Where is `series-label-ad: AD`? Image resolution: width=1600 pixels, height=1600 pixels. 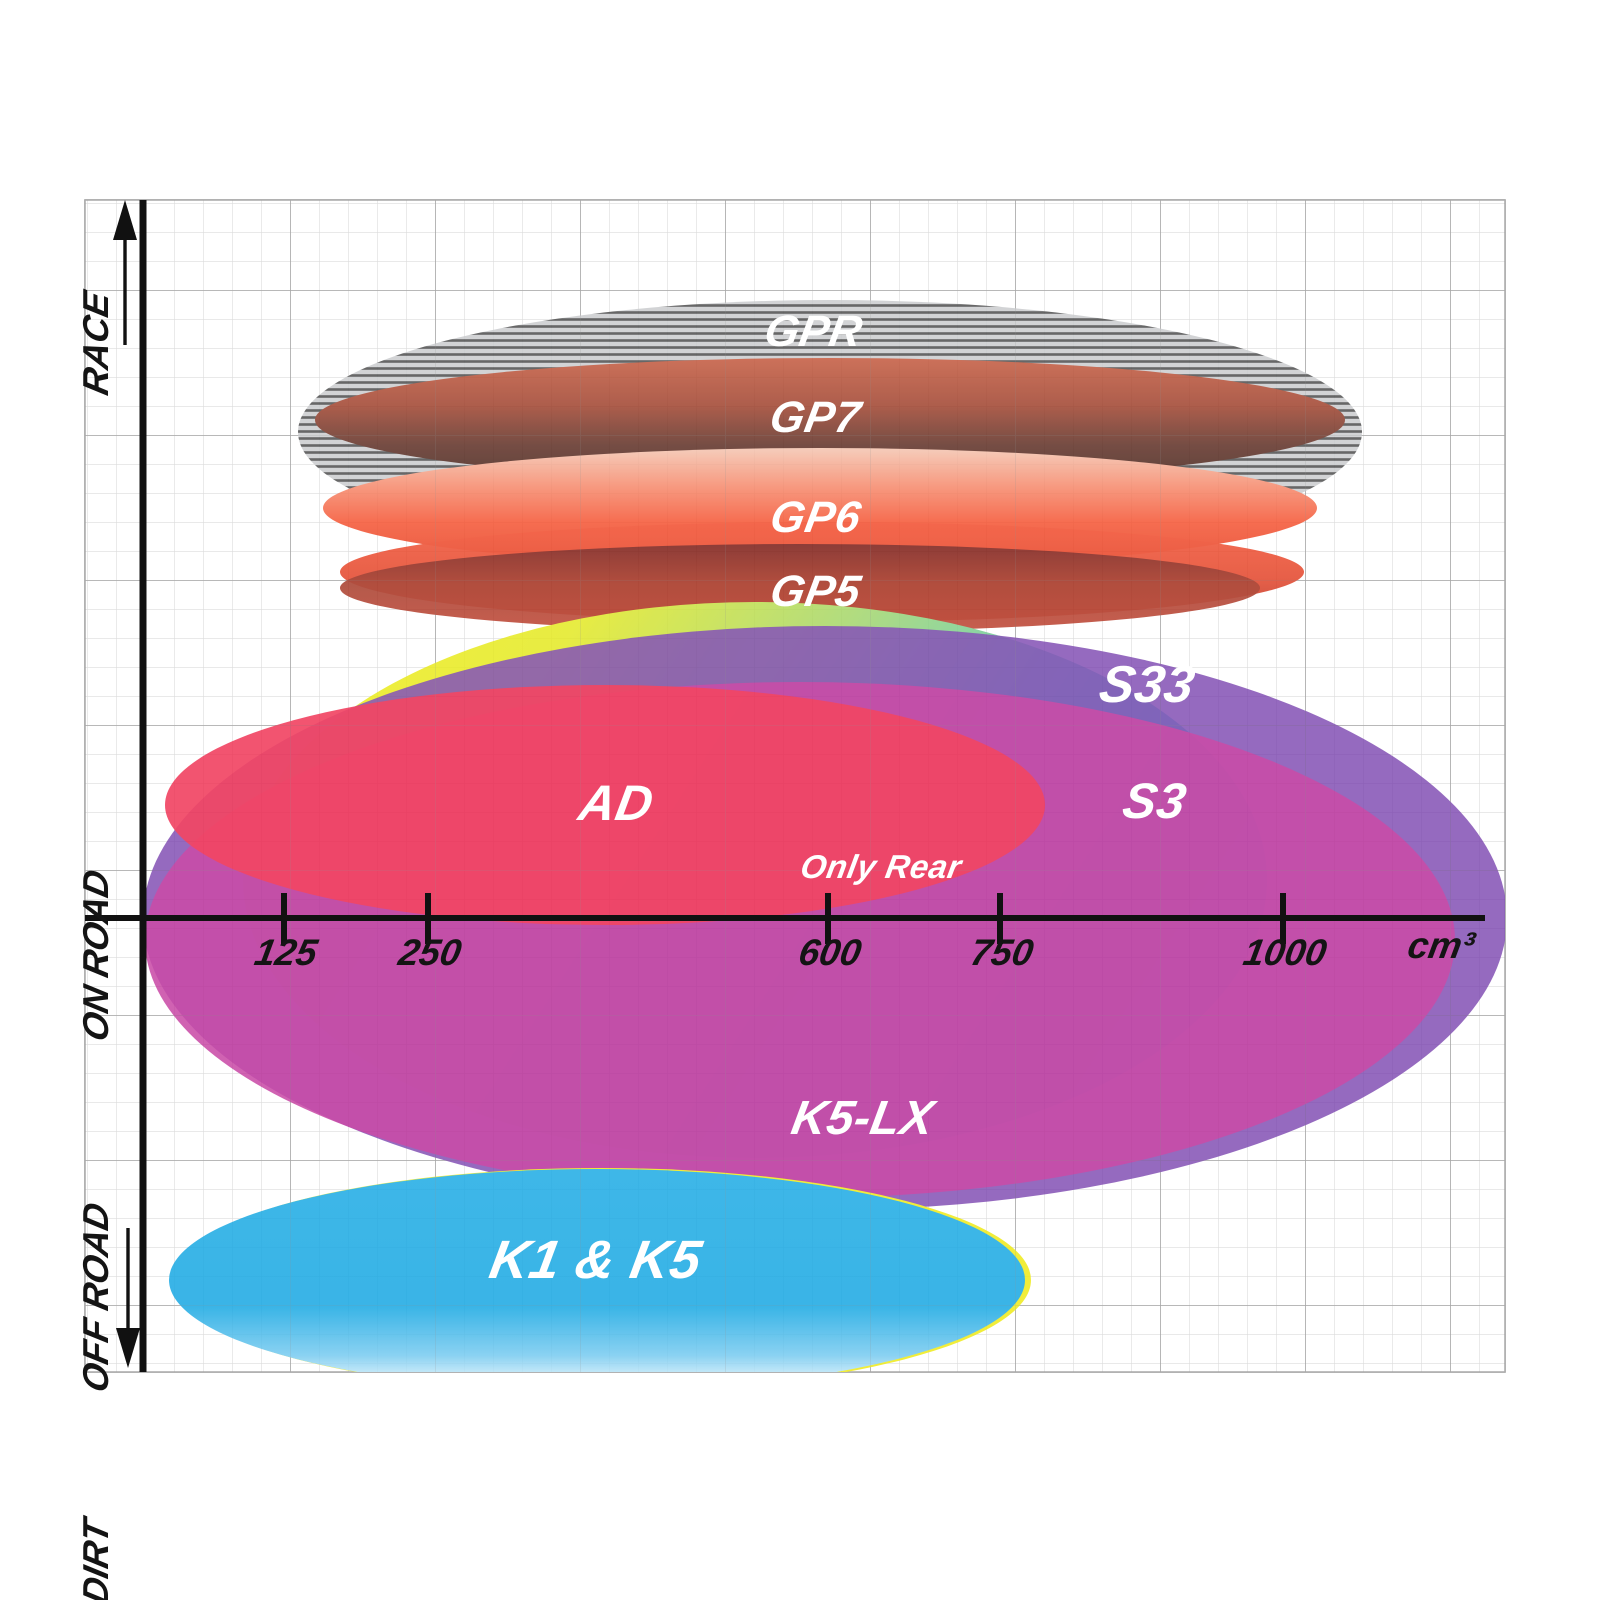
series-label-ad: AD is located at coordinates (615, 802).